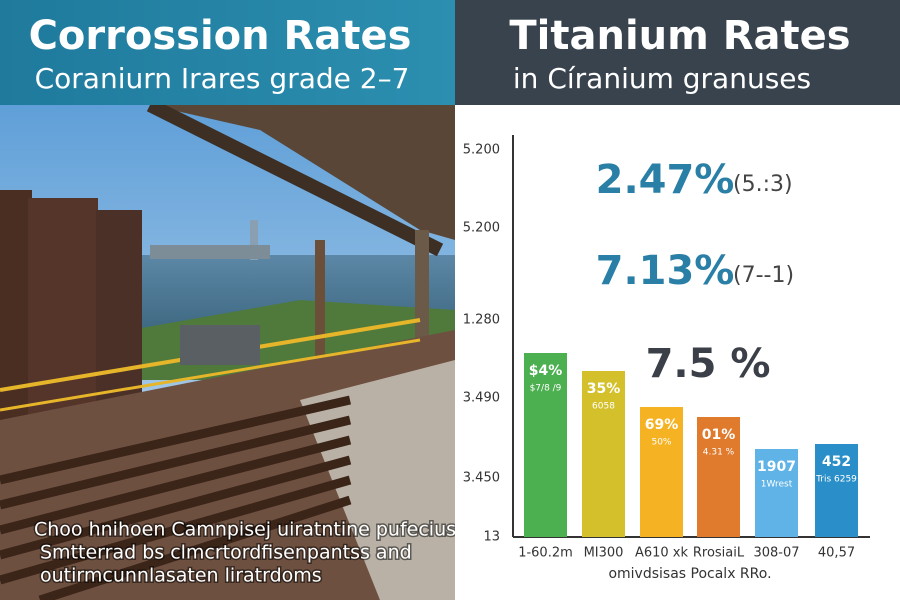 The height and width of the screenshot is (604, 900). What do you see at coordinates (226, 553) in the screenshot?
I see `caption-line: Smtterrad bs clmcrtordfisenpantss and` at bounding box center [226, 553].